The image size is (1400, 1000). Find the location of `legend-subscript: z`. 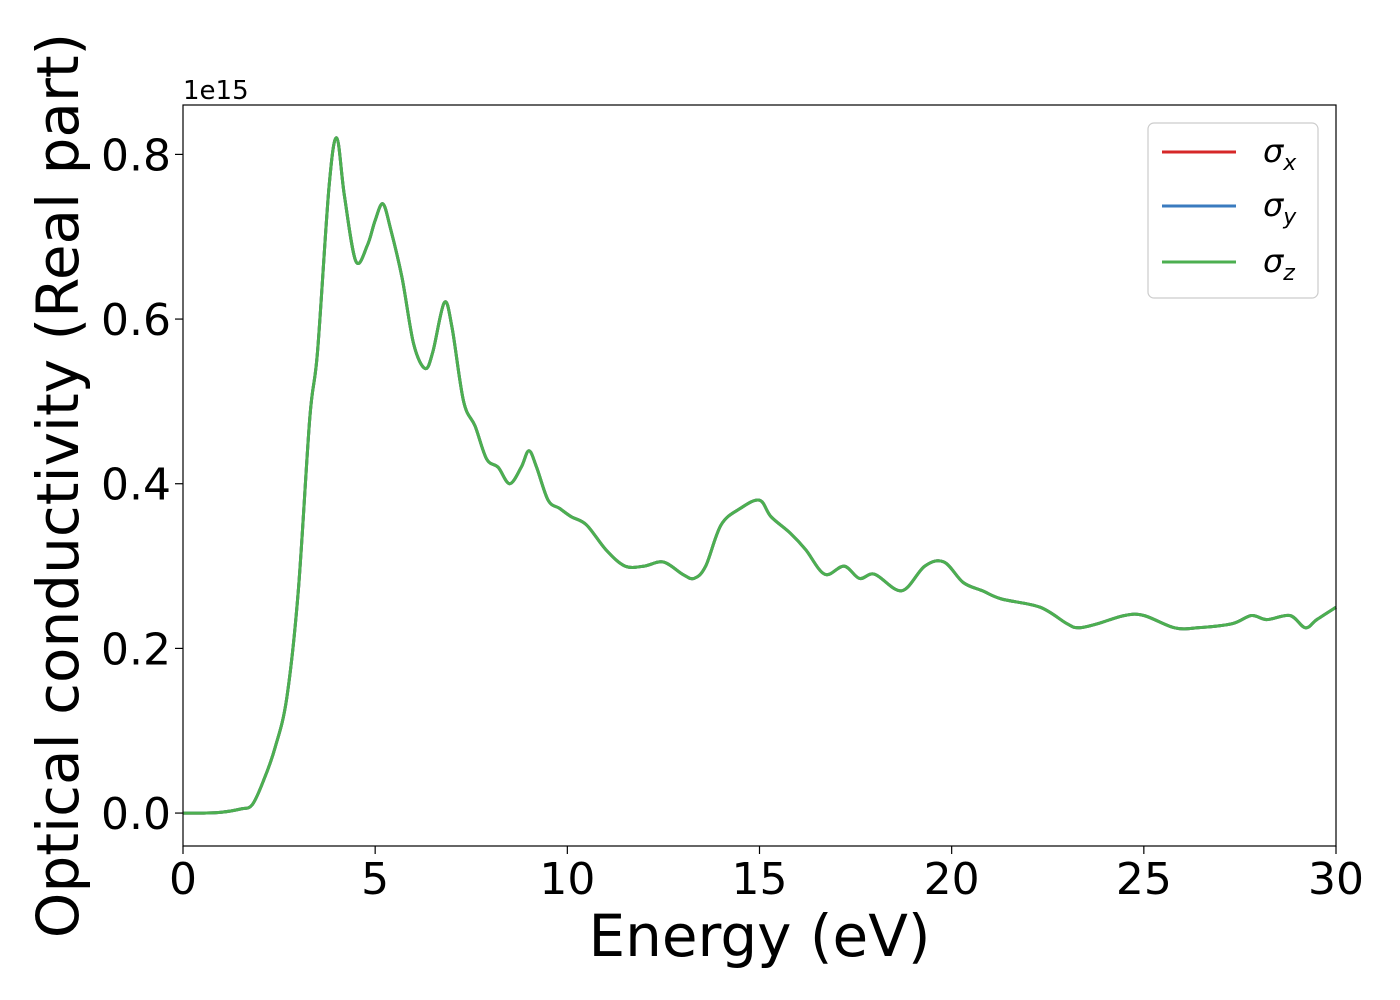

legend-subscript: z is located at coordinates (1288, 273).